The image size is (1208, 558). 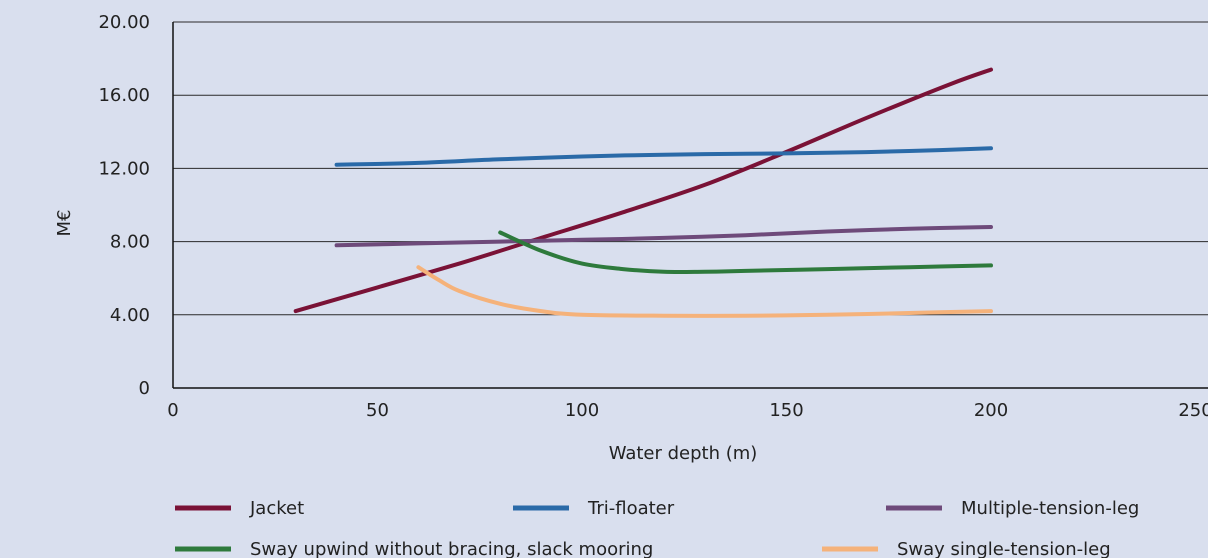 I want to click on legend-label-2: Multiple-tension-leg, so click(x=1050, y=508).